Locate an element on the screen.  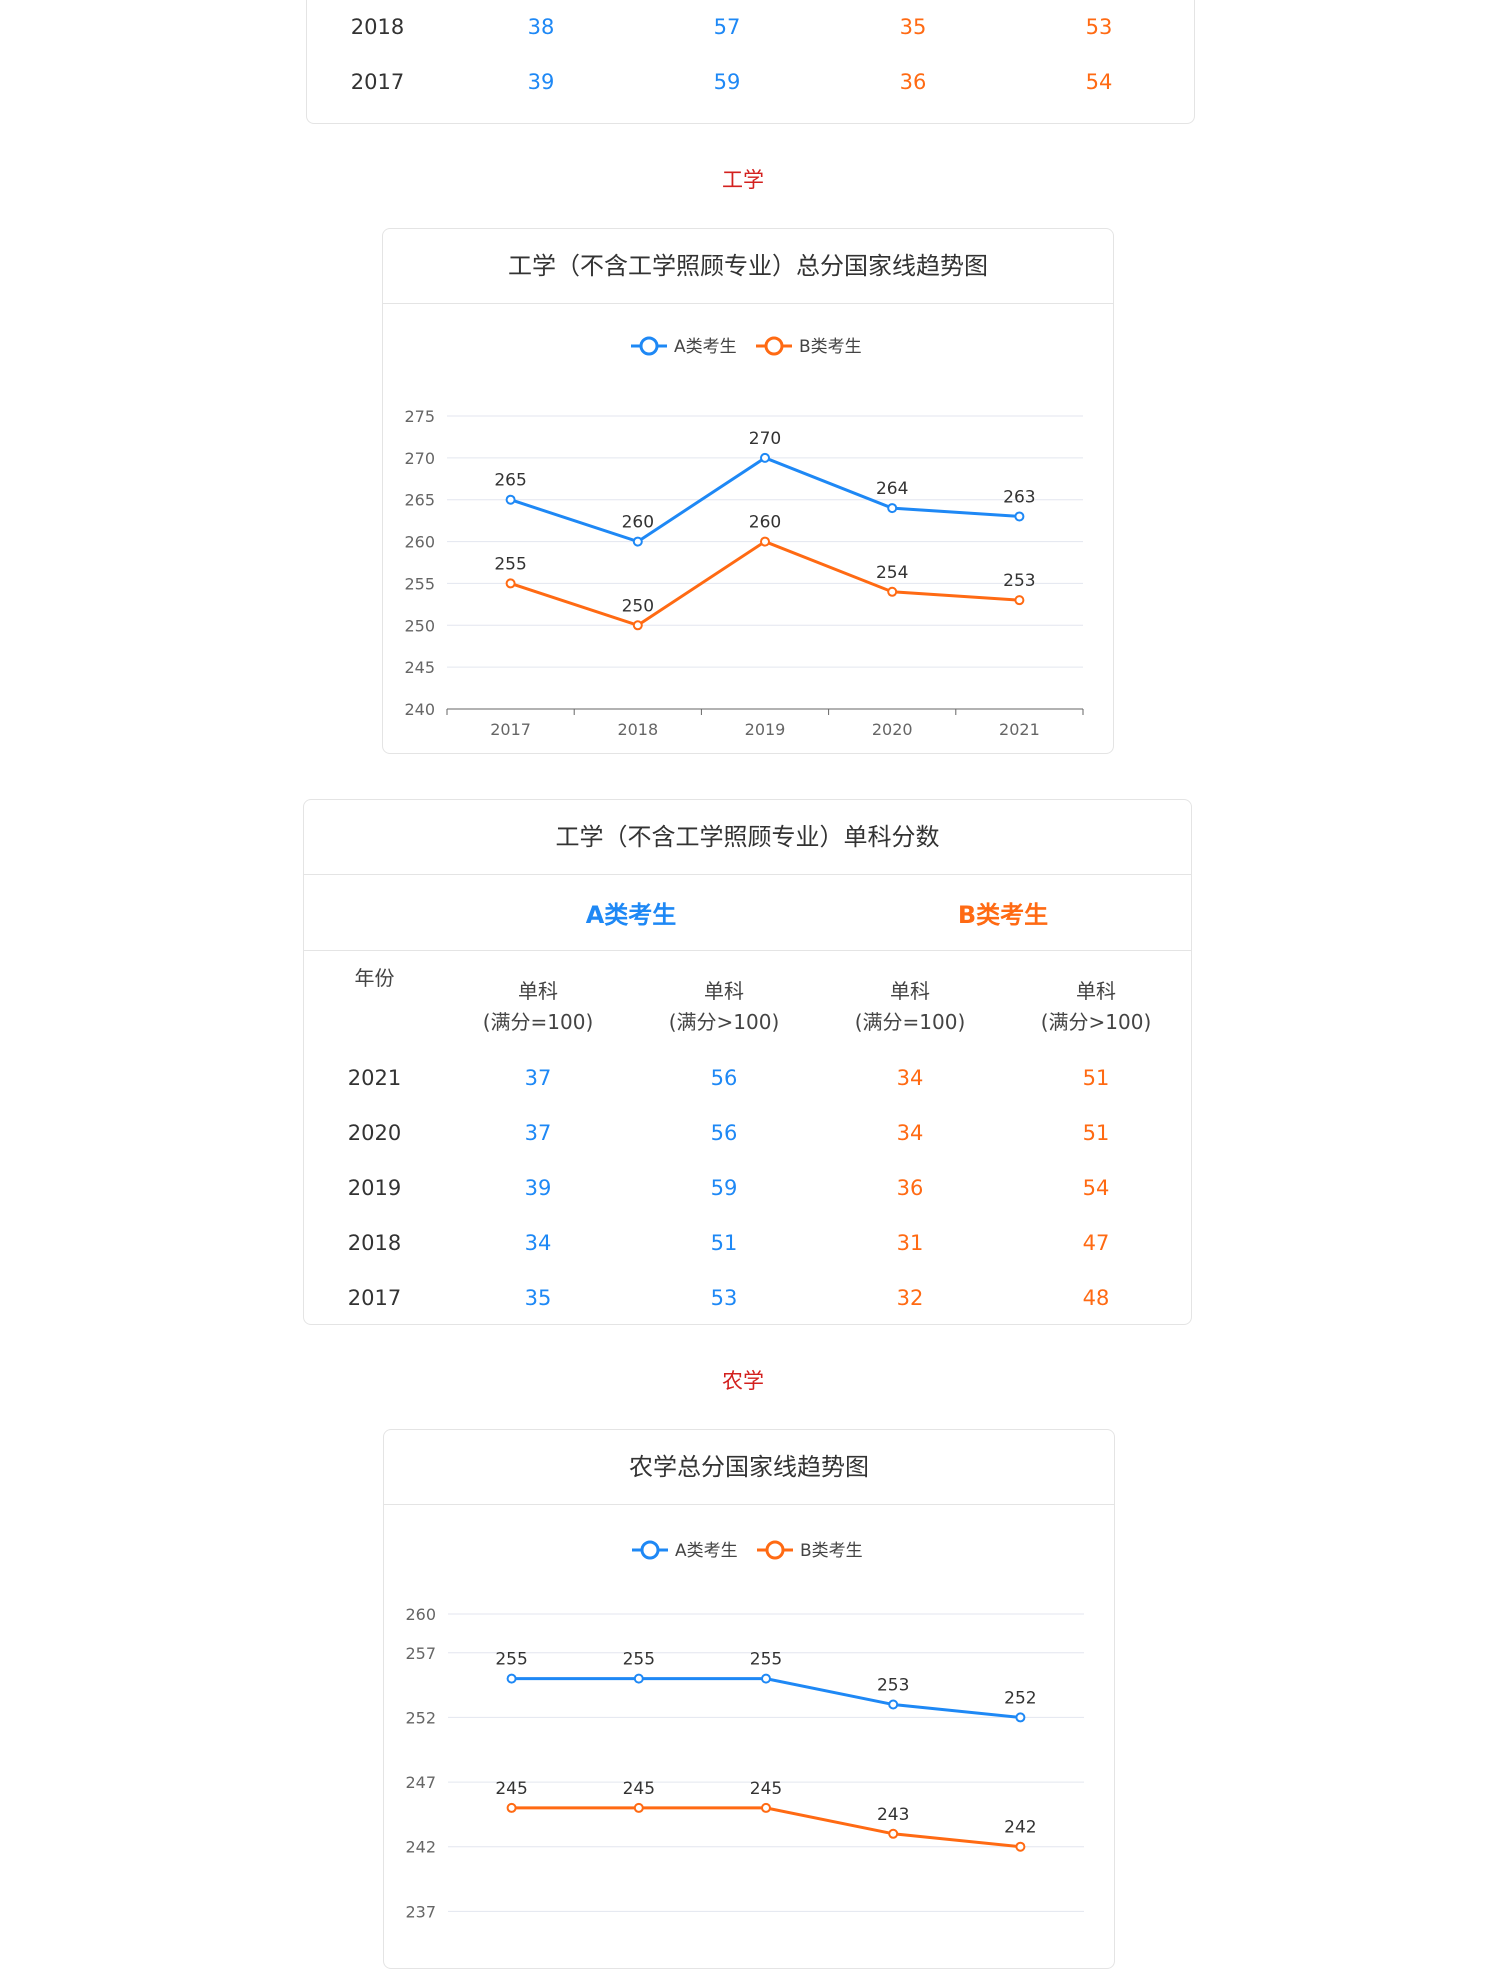
table-cell-a1: 39 is located at coordinates (541, 82).